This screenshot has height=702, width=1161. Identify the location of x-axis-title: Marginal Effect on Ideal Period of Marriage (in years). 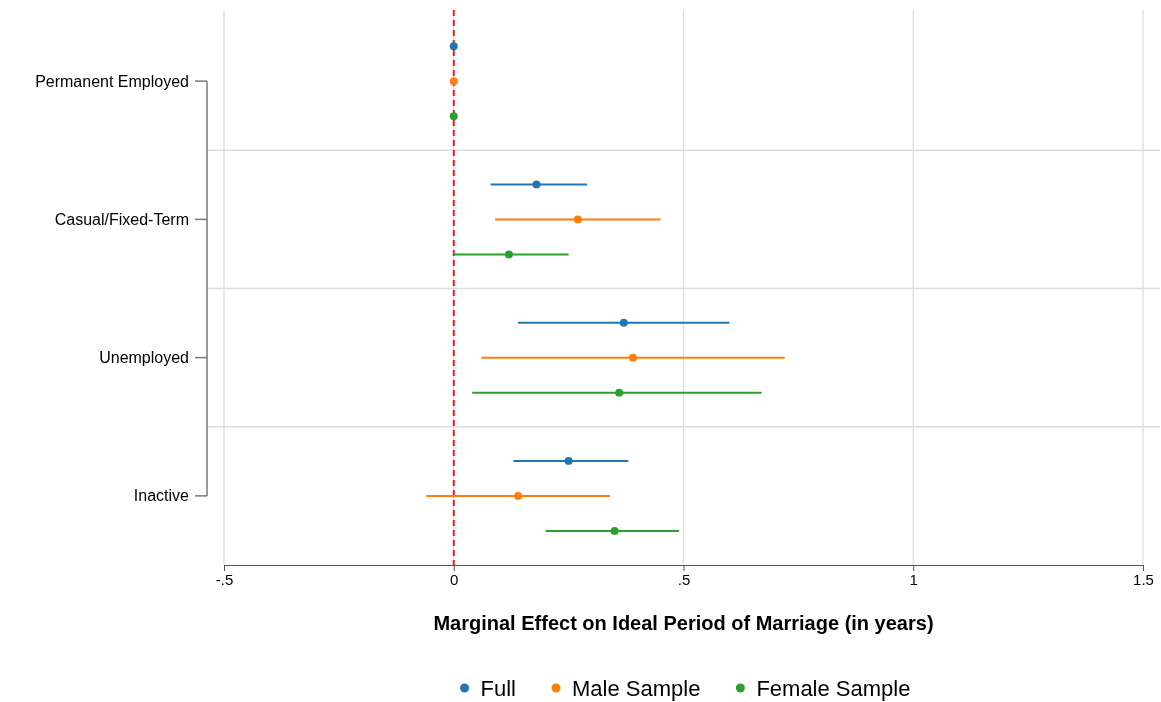
(683, 623).